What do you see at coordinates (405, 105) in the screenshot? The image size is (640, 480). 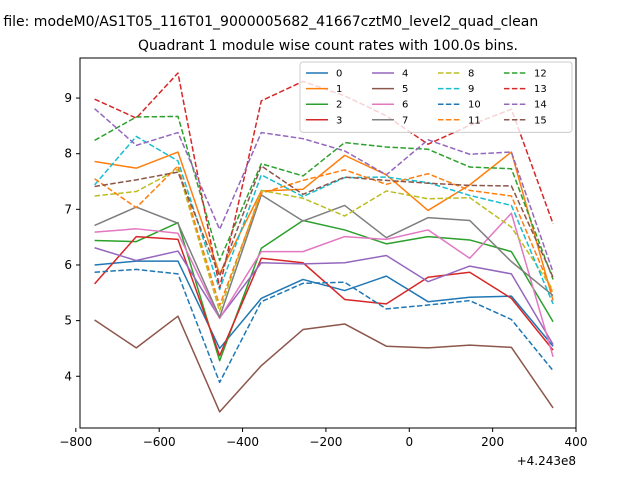 I see `legend-label-6: 6` at bounding box center [405, 105].